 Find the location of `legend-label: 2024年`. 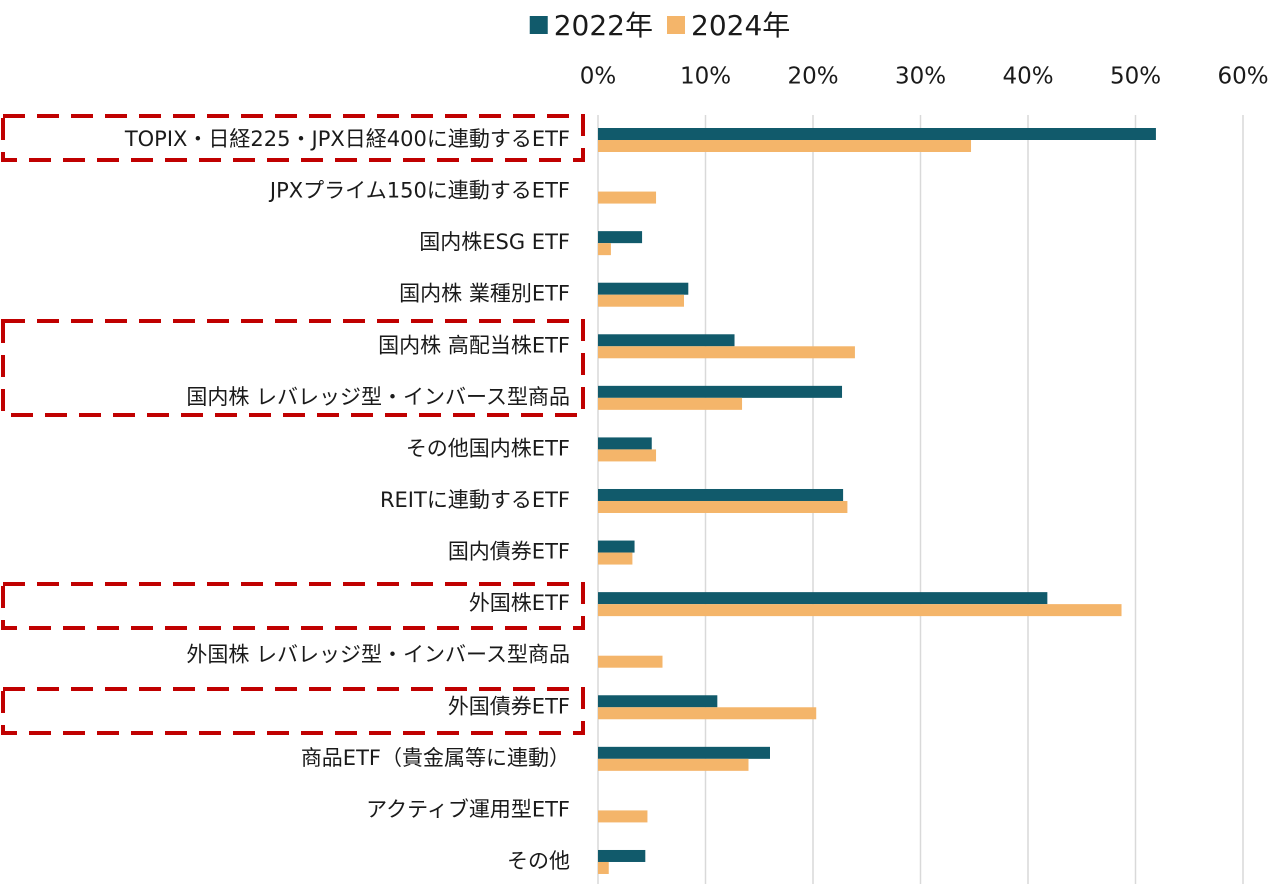

legend-label: 2024年 is located at coordinates (740, 25).